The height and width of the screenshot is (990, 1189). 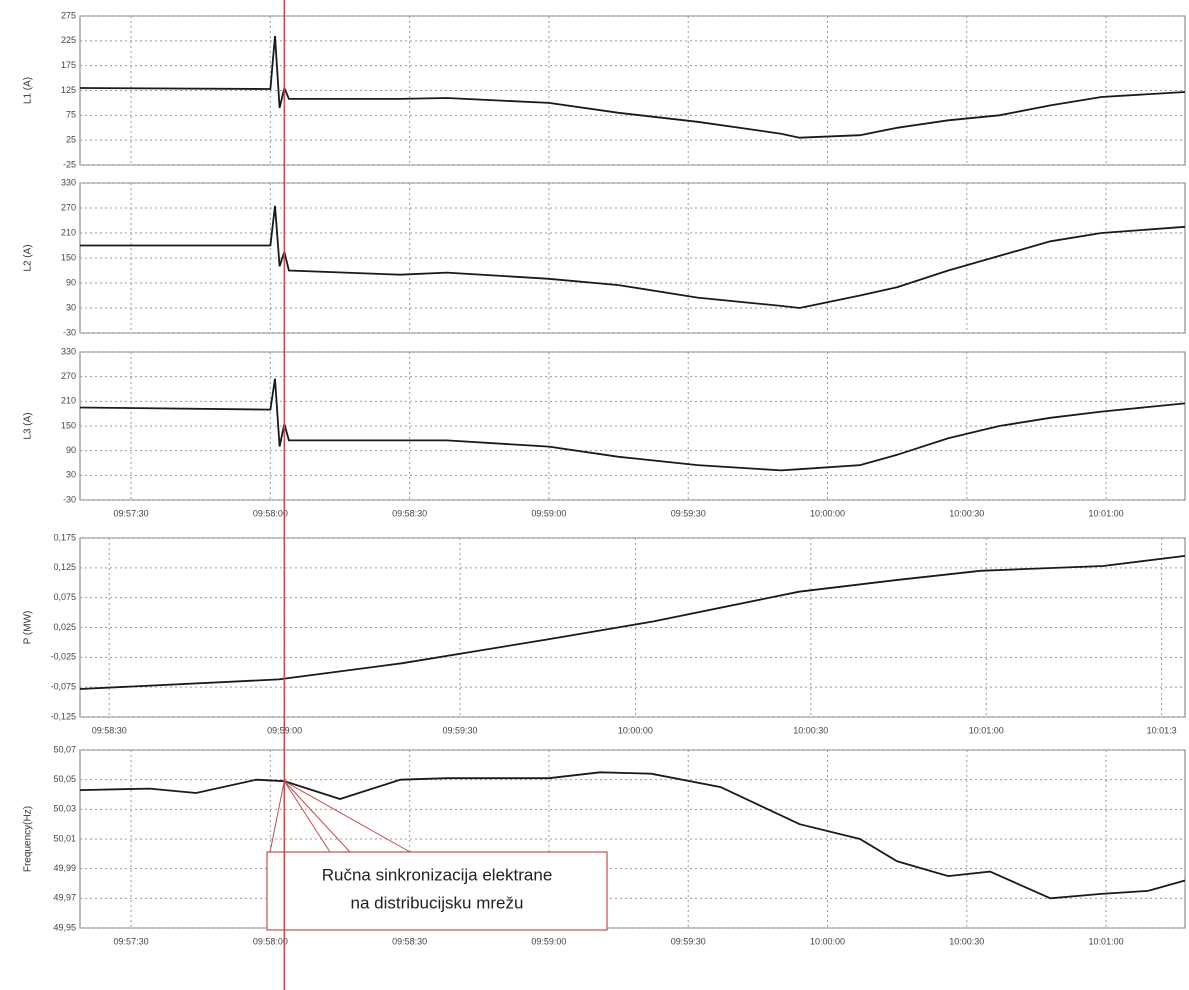 I want to click on y-tick-label: 49,97, so click(x=64, y=898).